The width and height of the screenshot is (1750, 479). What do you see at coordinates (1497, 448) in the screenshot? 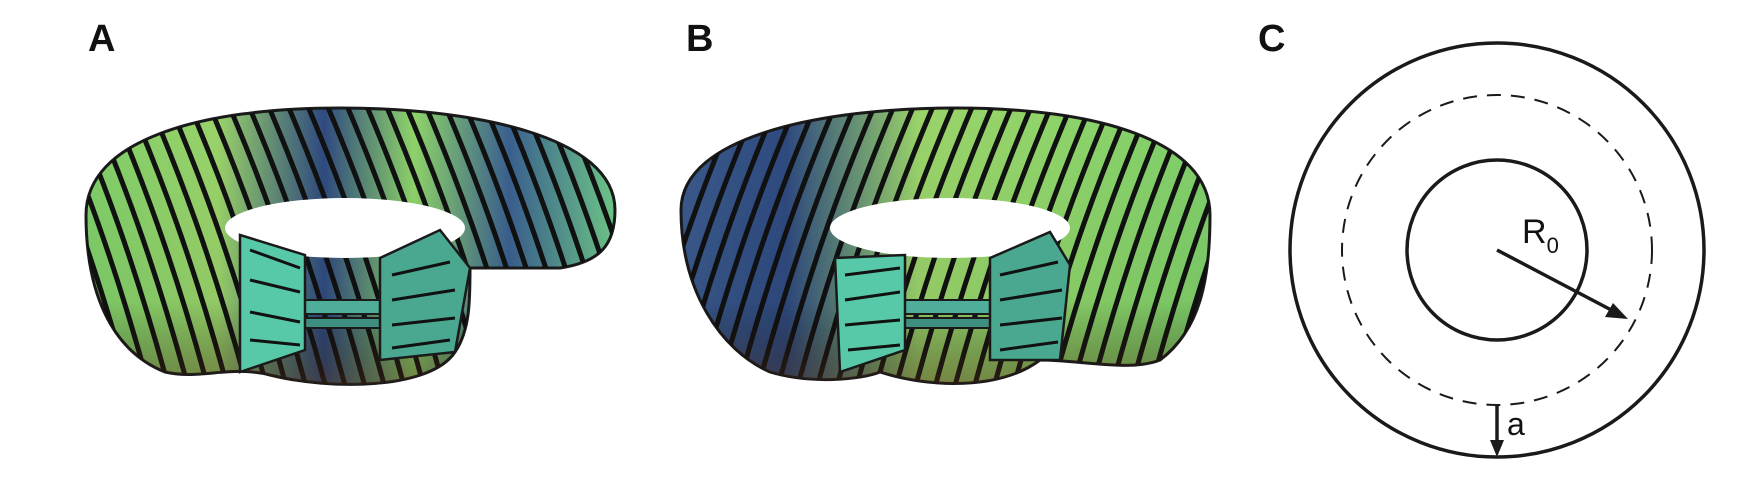
I see `minor-radius-arrowhead` at bounding box center [1497, 448].